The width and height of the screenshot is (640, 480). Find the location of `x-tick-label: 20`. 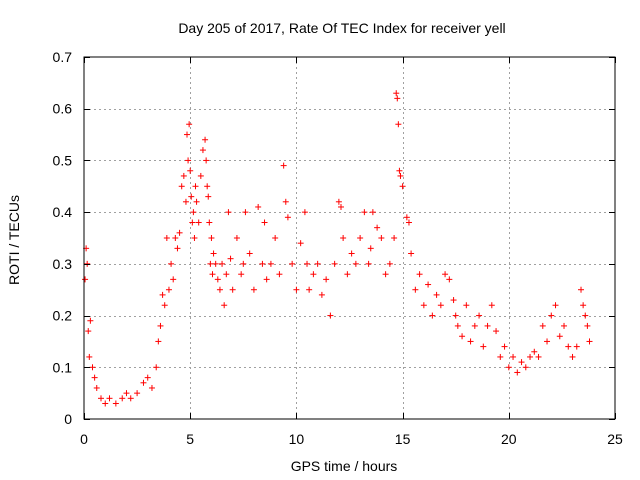

x-tick-label: 20 is located at coordinates (509, 439).